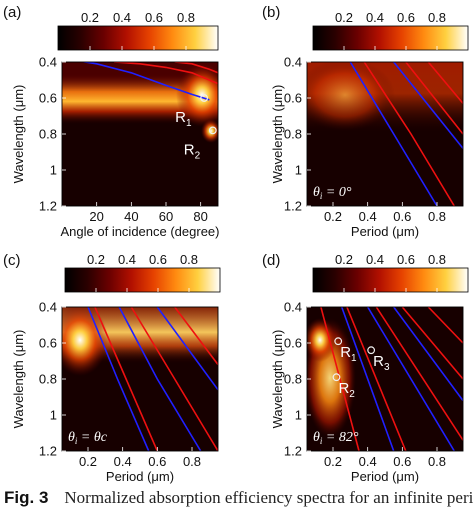 This screenshot has width=474, height=507. What do you see at coordinates (96, 216) in the screenshot?
I see `x-tick-label: 20` at bounding box center [96, 216].